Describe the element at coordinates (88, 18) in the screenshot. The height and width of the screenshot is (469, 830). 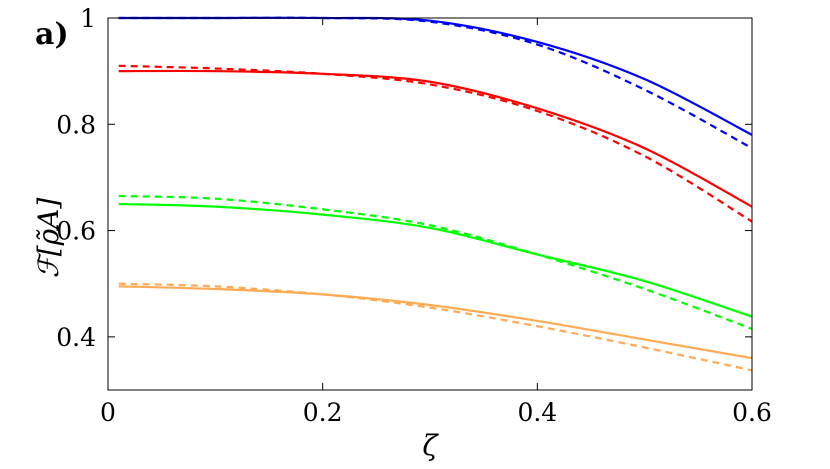
I see `y-tick-label: 1` at that location.